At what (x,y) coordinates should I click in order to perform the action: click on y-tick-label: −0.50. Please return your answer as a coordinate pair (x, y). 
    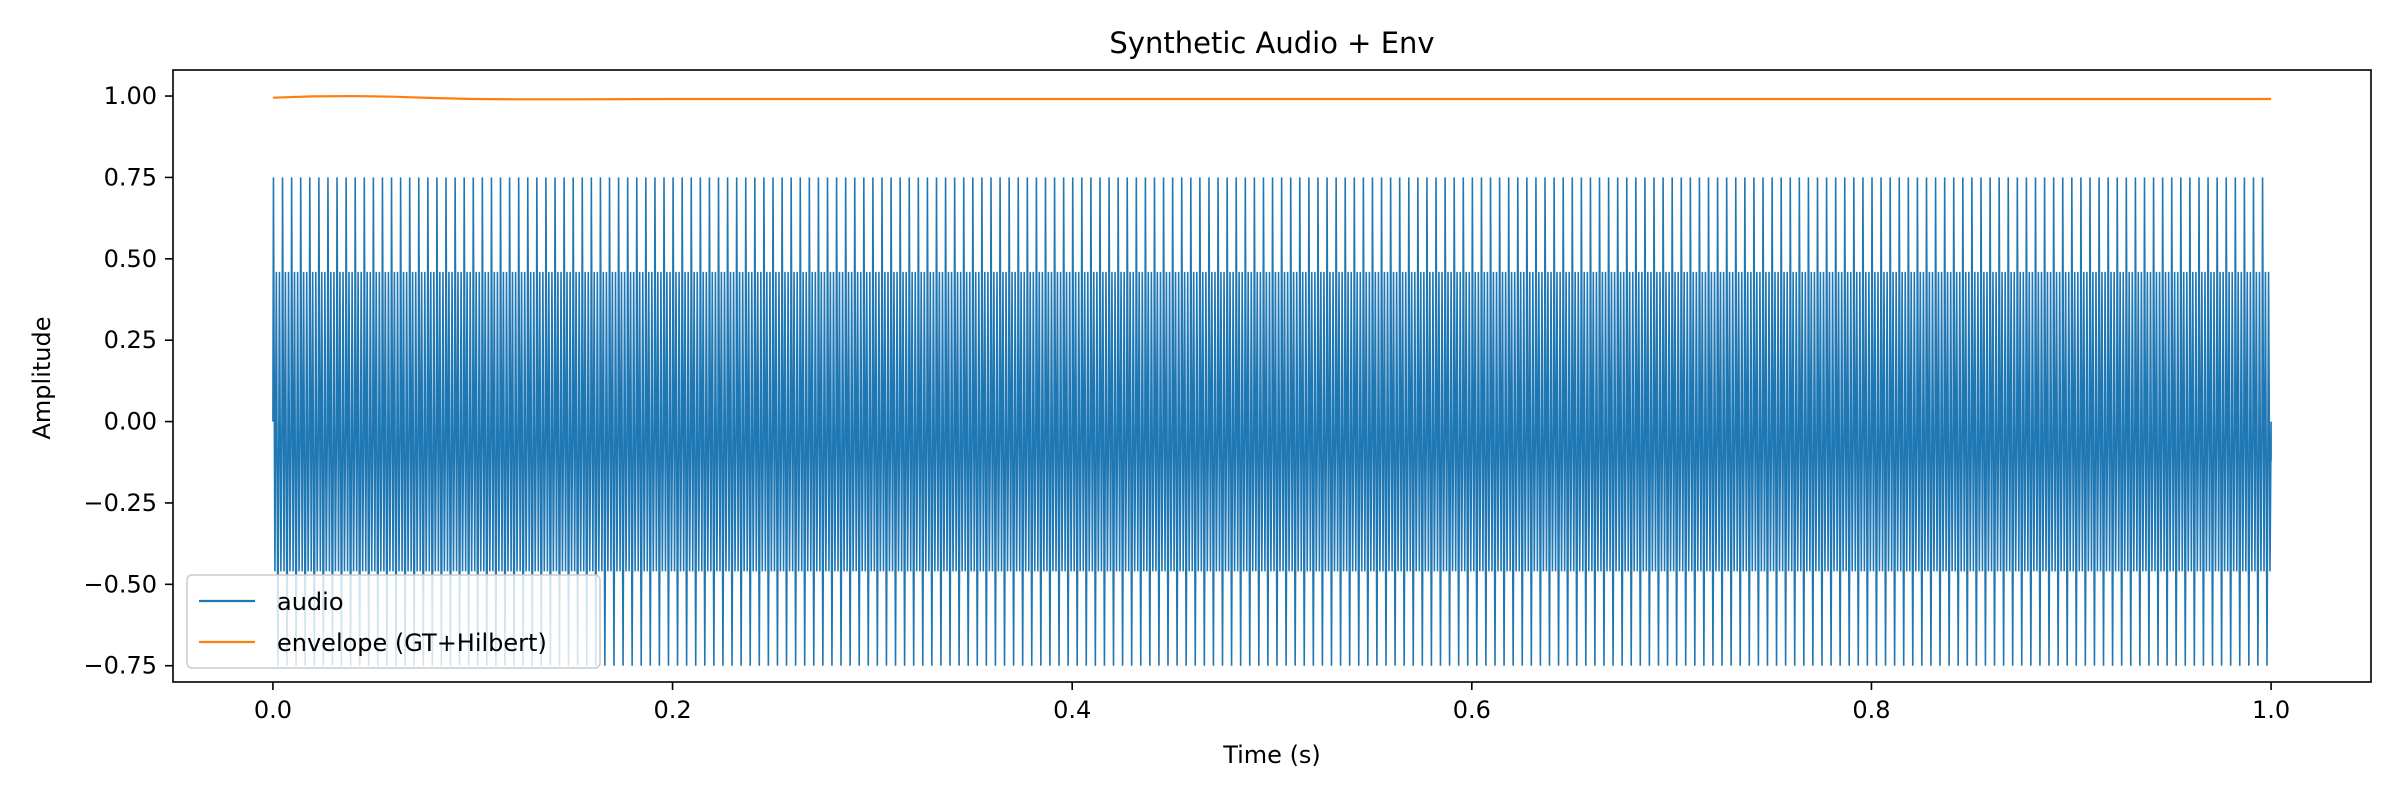
    Looking at the image, I should click on (120, 584).